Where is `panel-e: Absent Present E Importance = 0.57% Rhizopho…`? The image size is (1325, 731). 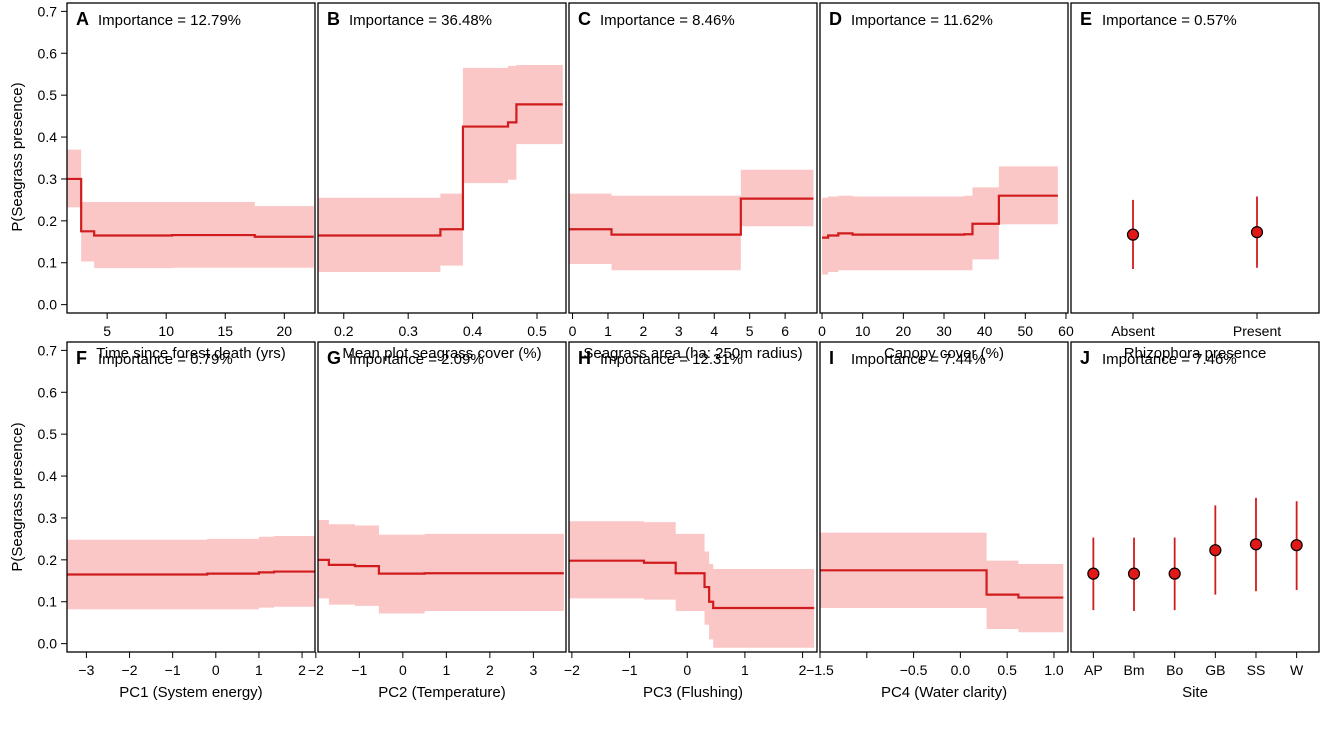 panel-e: Absent Present E Importance = 0.57% Rhizopho… is located at coordinates (1195, 182).